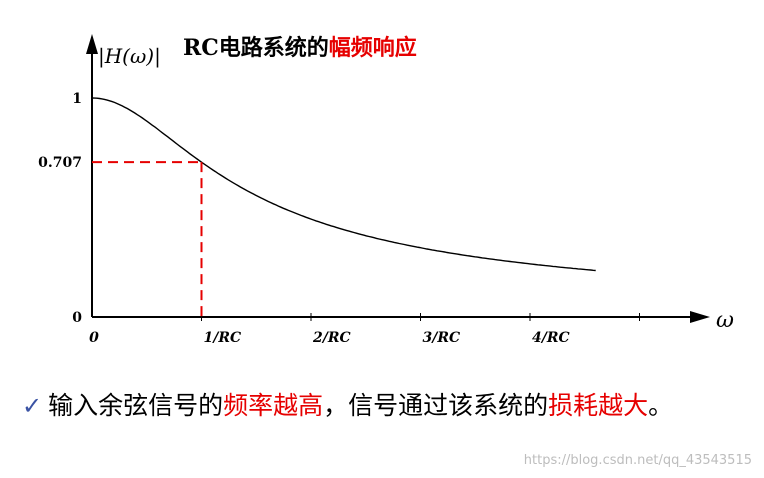 The width and height of the screenshot is (764, 478). What do you see at coordinates (273, 405) in the screenshot?
I see `note-segment: 频率越高` at bounding box center [273, 405].